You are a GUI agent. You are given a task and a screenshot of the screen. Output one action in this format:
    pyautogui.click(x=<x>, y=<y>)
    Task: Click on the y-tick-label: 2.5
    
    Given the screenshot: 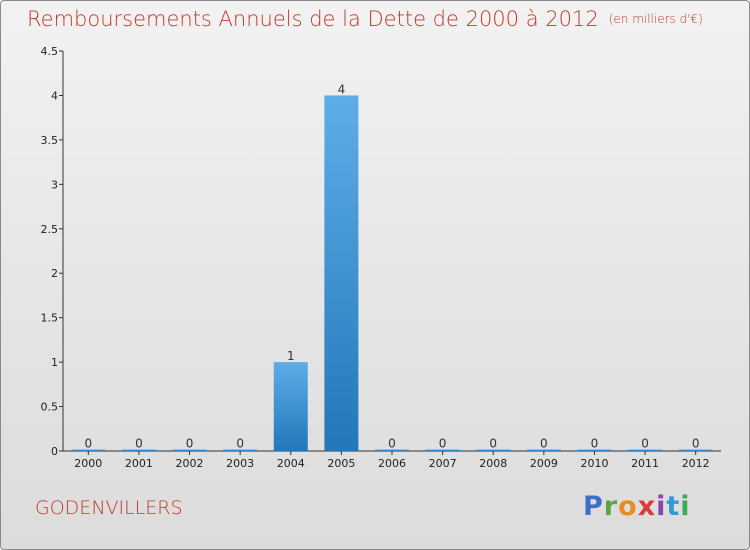 What is the action you would take?
    pyautogui.click(x=50, y=229)
    